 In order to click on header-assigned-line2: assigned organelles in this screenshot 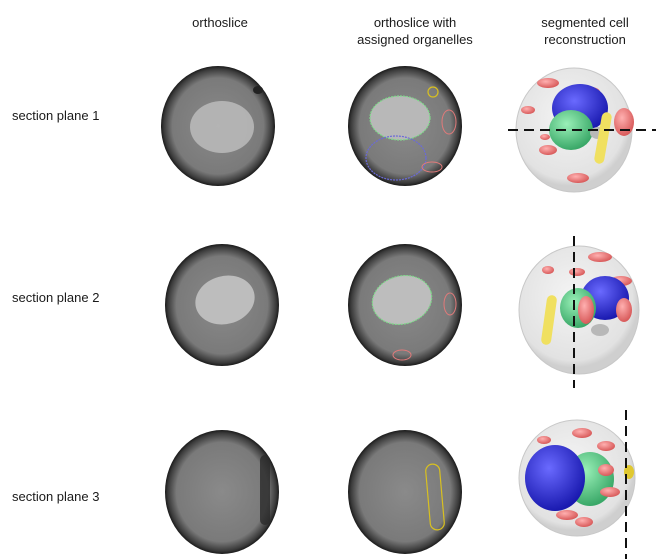, I will do `click(415, 39)`.